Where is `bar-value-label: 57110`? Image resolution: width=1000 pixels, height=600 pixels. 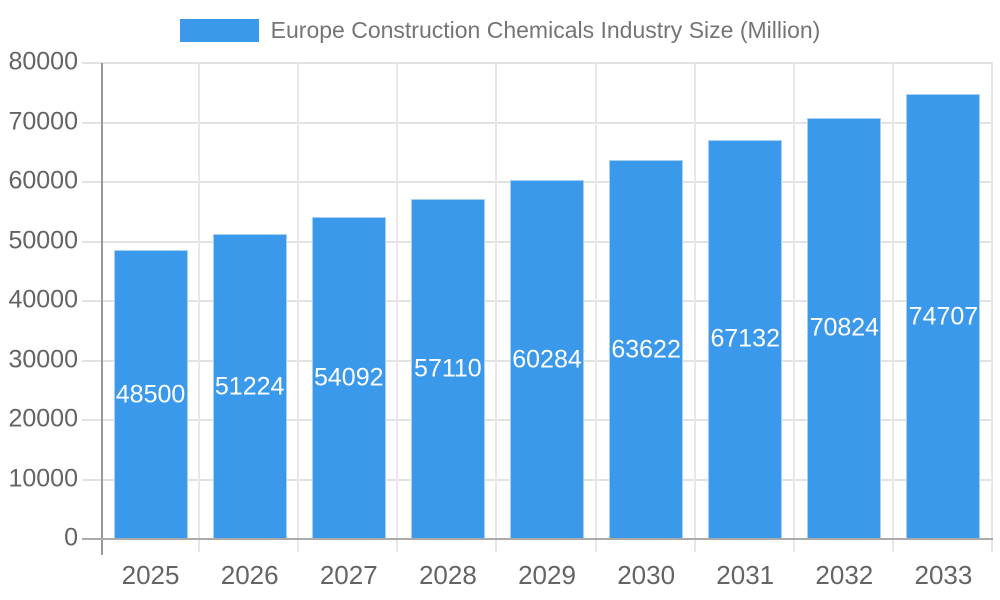
bar-value-label: 57110 is located at coordinates (448, 368).